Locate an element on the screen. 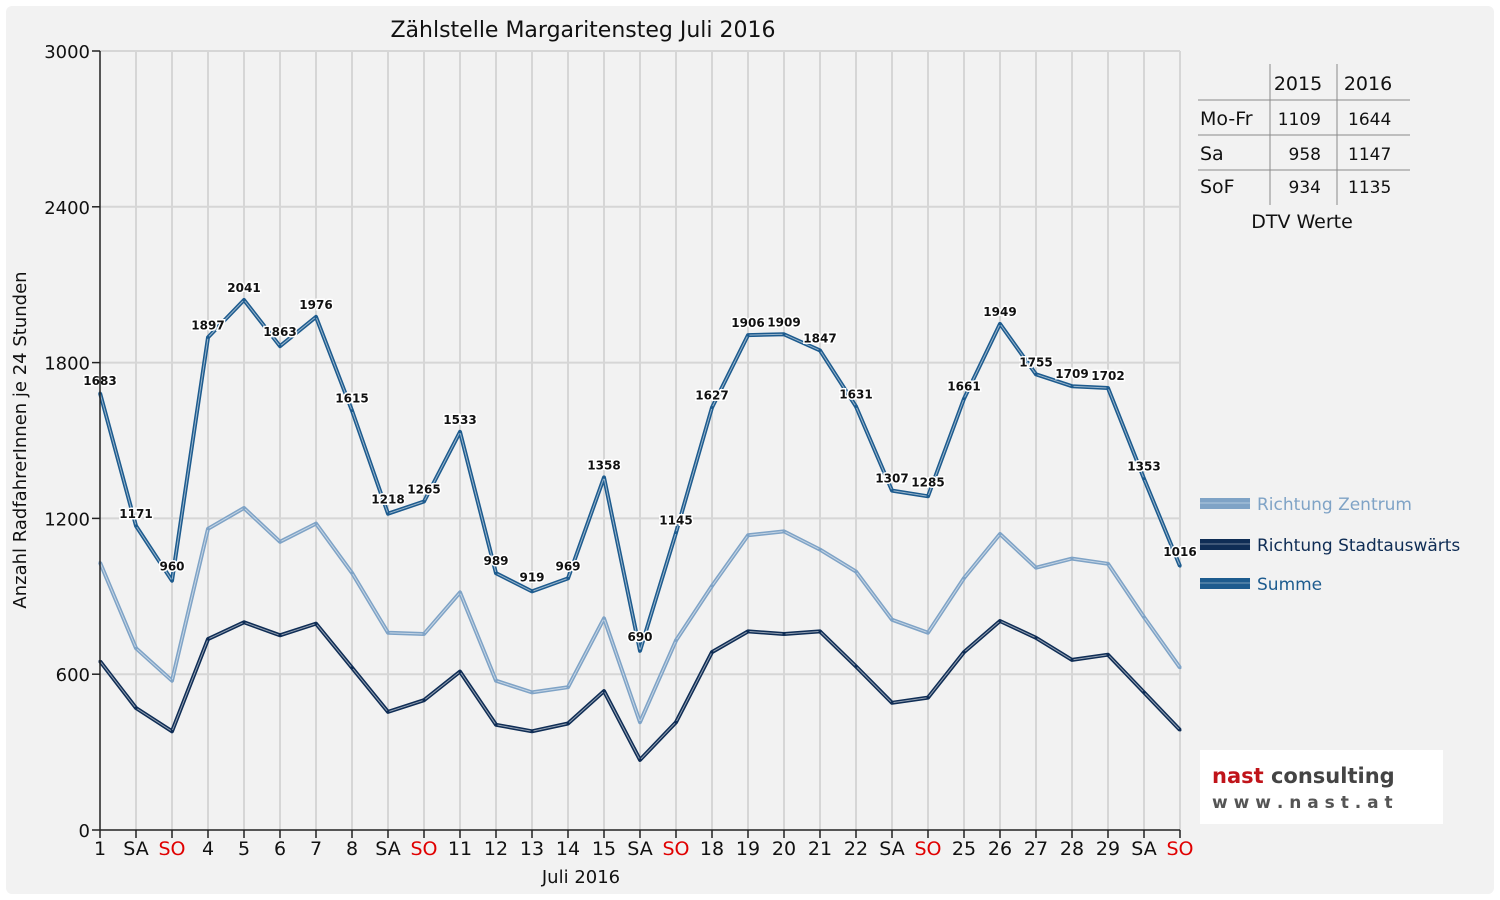 This screenshot has height=900, width=1500. data-label: 1218 is located at coordinates (387, 500).